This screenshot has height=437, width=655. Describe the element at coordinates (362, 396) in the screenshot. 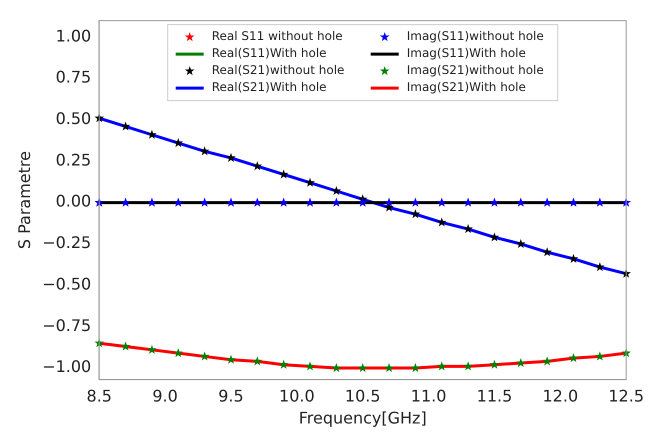

I see `x-tick-label: 10.5` at that location.